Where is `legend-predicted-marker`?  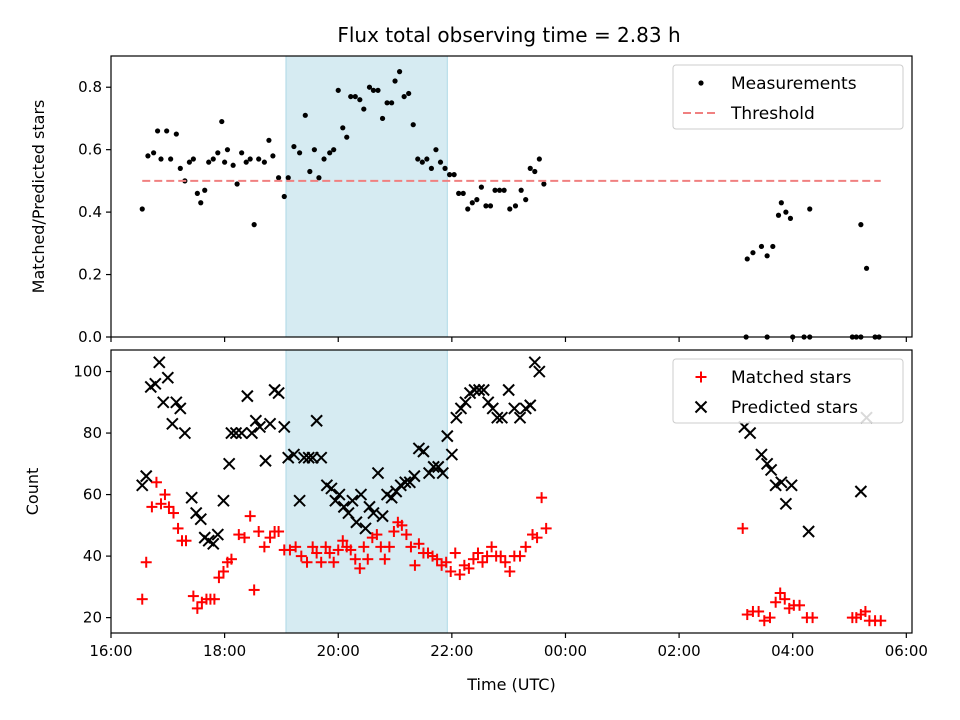 legend-predicted-marker is located at coordinates (701, 407).